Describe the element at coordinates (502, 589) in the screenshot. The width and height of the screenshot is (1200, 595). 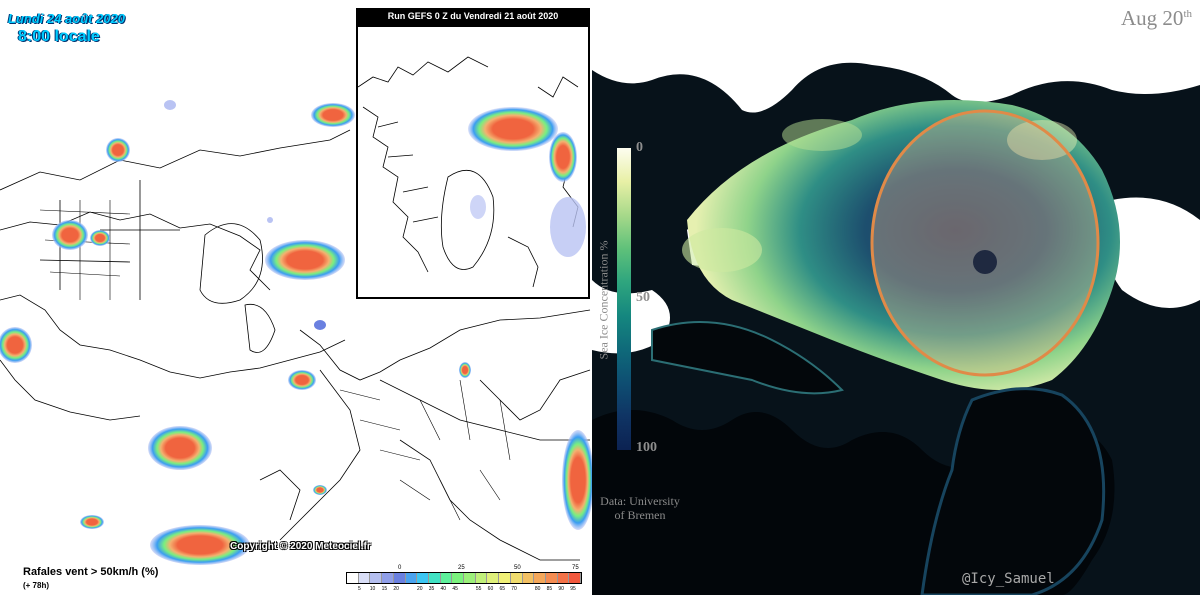
I see `legend-minor-tick: 65` at that location.